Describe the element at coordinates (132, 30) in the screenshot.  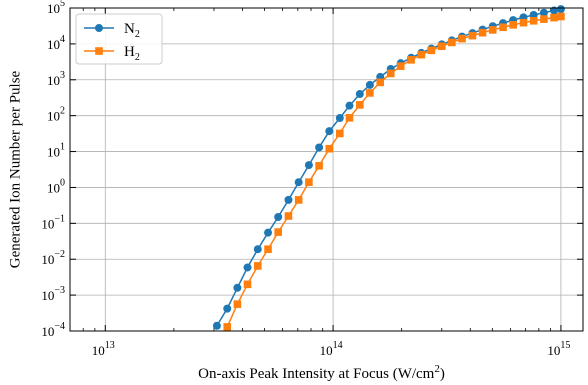
I see `legend-label: N2` at that location.